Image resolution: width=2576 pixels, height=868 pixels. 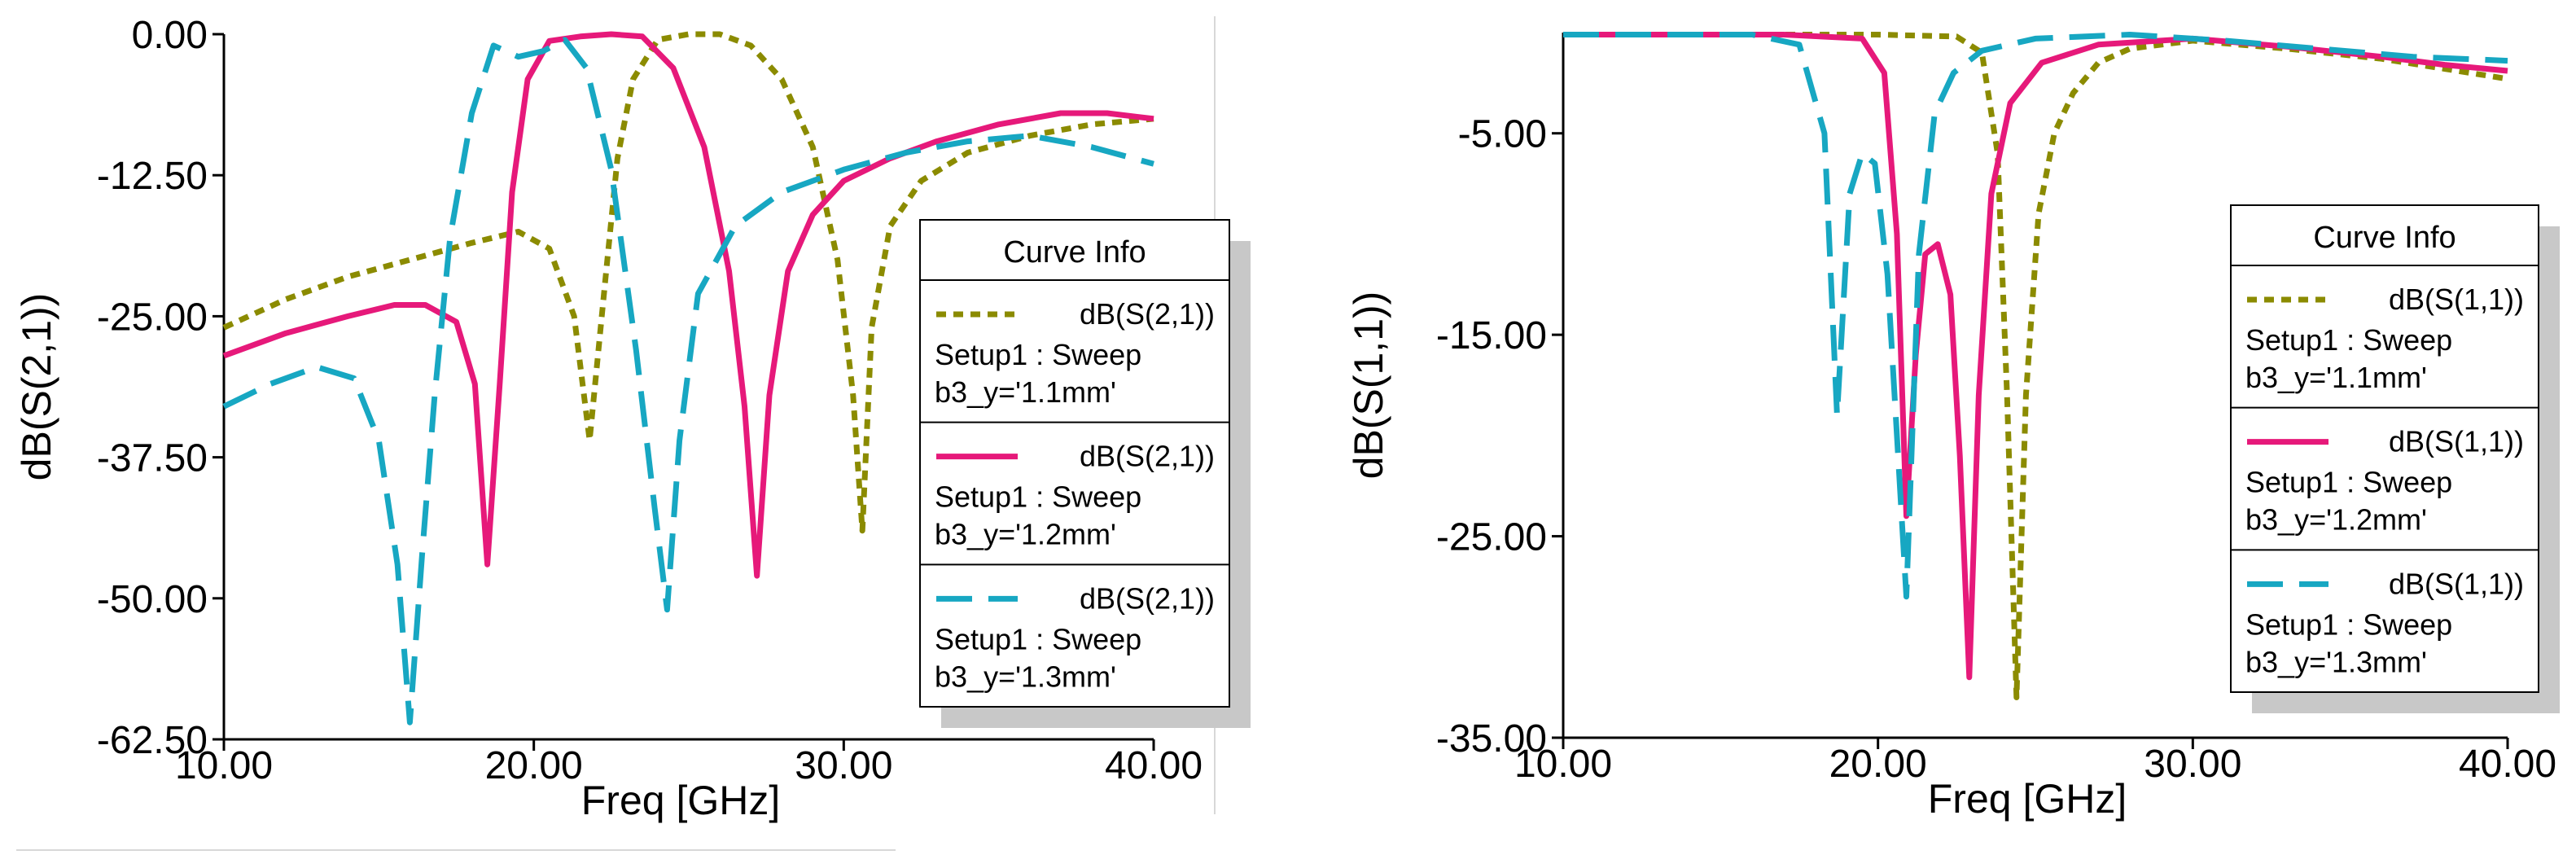 What do you see at coordinates (1491, 739) in the screenshot?
I see `y-tick-label: -35.00` at bounding box center [1491, 739].